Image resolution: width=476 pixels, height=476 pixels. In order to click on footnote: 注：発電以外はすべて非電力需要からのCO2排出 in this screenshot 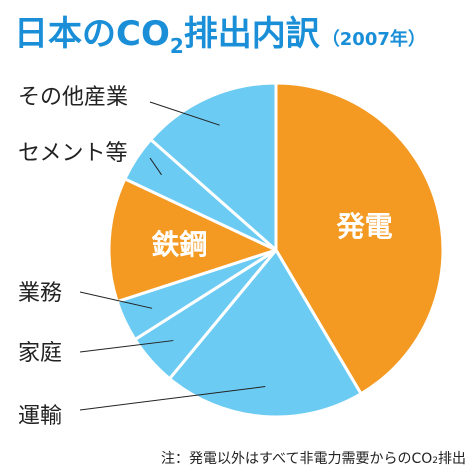, I will do `click(313, 458)`.